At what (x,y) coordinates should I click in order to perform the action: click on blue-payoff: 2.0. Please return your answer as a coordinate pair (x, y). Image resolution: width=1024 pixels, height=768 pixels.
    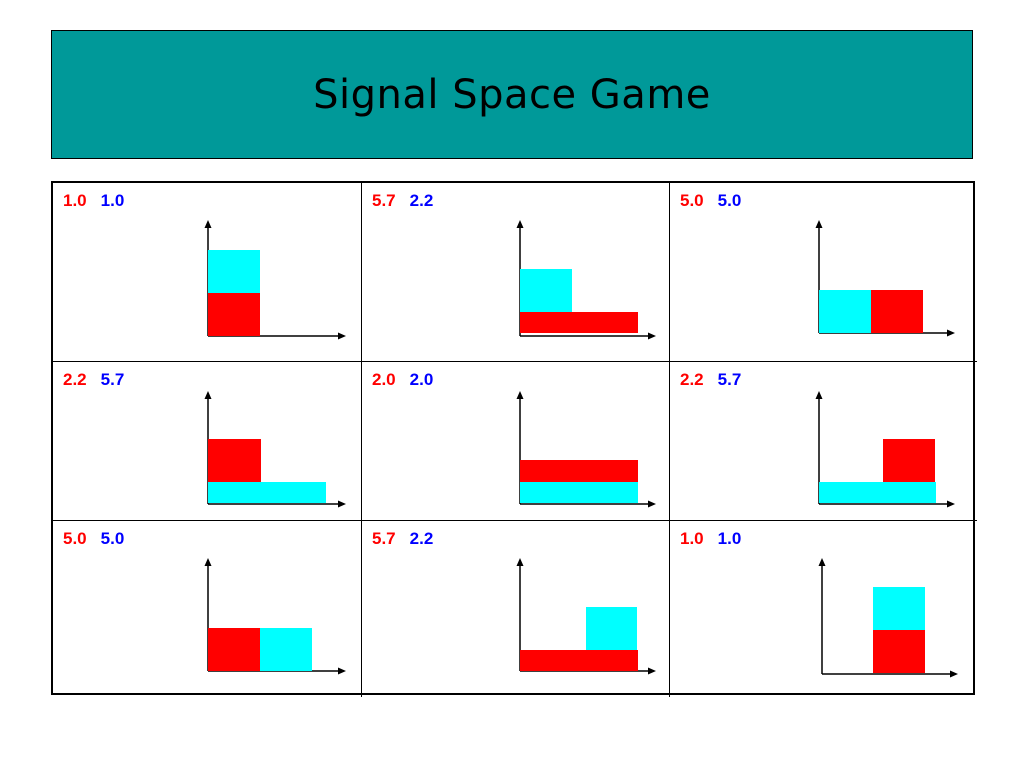
    Looking at the image, I should click on (421, 379).